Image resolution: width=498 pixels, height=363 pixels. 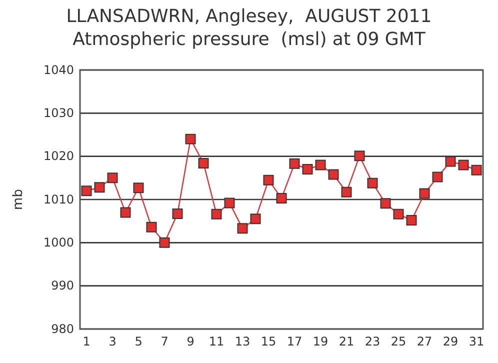 I want to click on x-tick-label: 31, so click(x=476, y=341).